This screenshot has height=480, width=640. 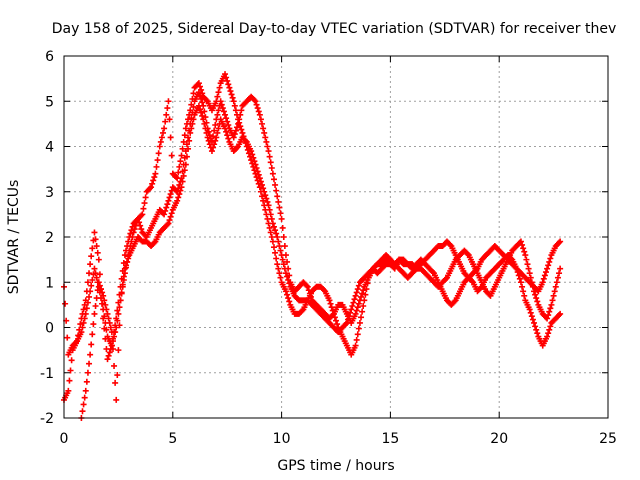 What do you see at coordinates (49, 193) in the screenshot?
I see `y-tick-label: 3` at bounding box center [49, 193].